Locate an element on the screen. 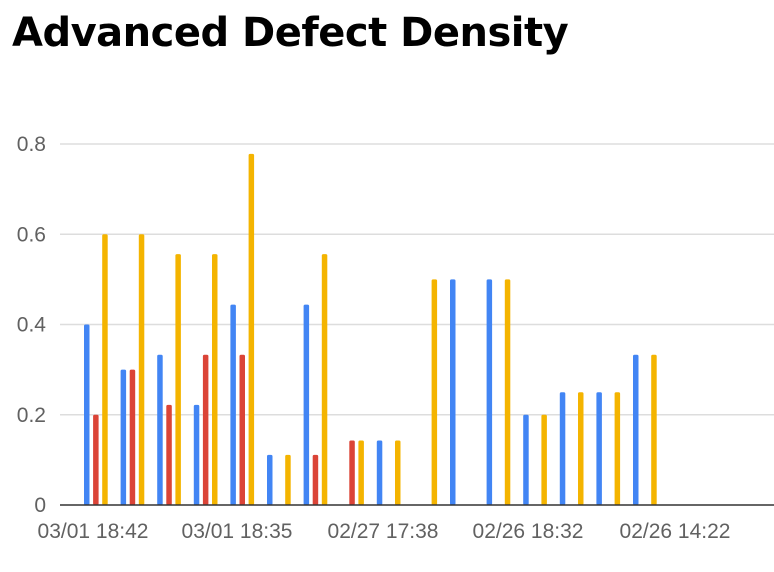 The height and width of the screenshot is (572, 774). y-tick-label: 0.8 is located at coordinates (31, 144).